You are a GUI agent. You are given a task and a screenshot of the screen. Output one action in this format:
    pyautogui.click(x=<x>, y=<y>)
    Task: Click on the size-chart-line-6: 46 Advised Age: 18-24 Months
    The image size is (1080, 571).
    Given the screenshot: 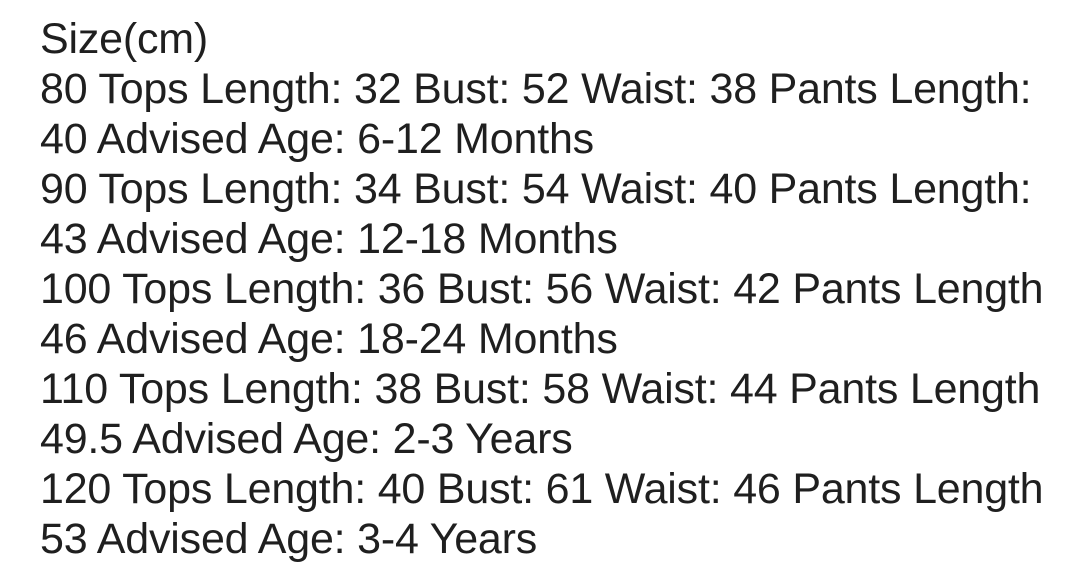 What is the action you would take?
    pyautogui.click(x=329, y=339)
    